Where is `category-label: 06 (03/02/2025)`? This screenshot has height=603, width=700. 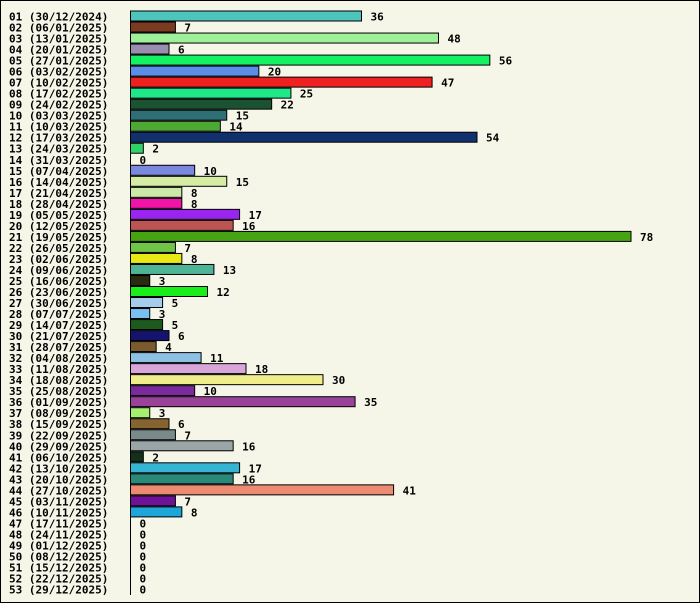 category-label: 06 (03/02/2025) is located at coordinates (58, 72).